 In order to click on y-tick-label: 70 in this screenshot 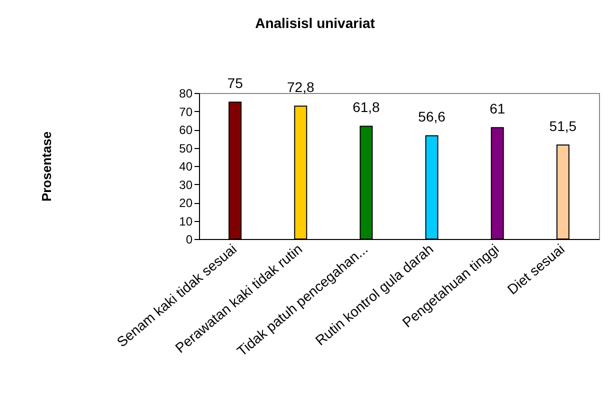, I will do `click(186, 111)`.